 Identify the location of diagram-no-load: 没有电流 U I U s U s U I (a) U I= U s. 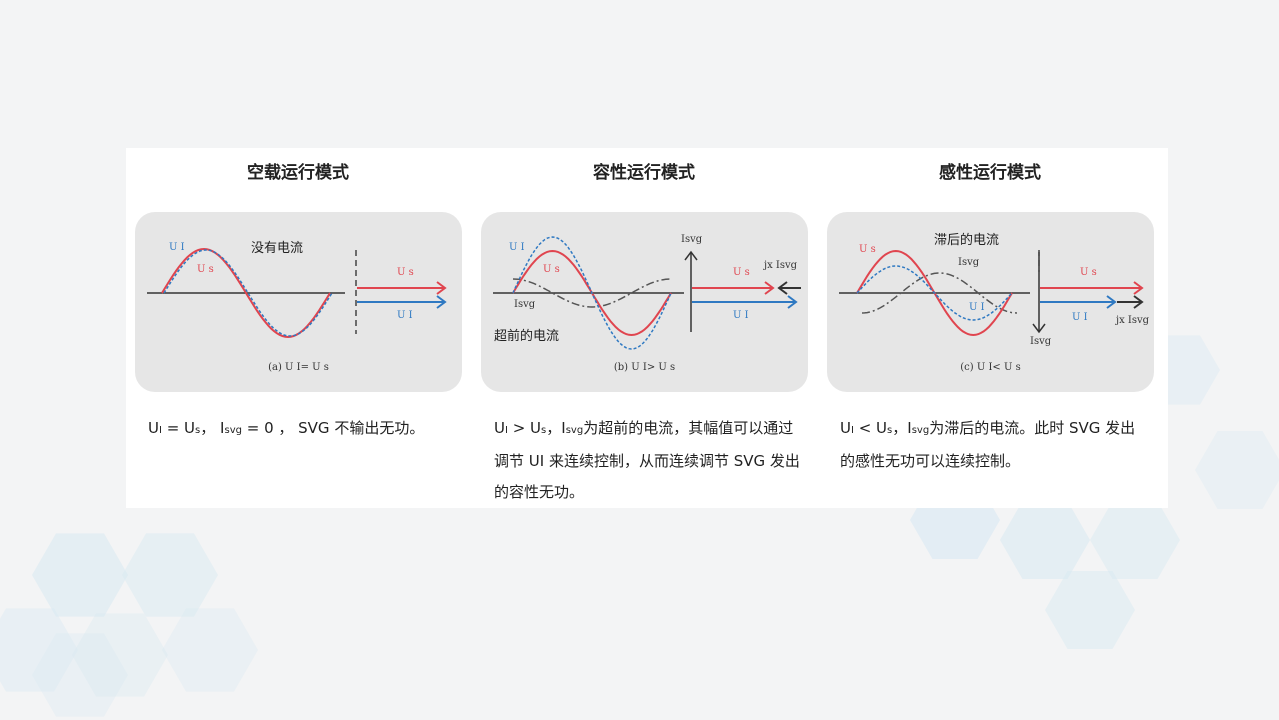
(298, 302).